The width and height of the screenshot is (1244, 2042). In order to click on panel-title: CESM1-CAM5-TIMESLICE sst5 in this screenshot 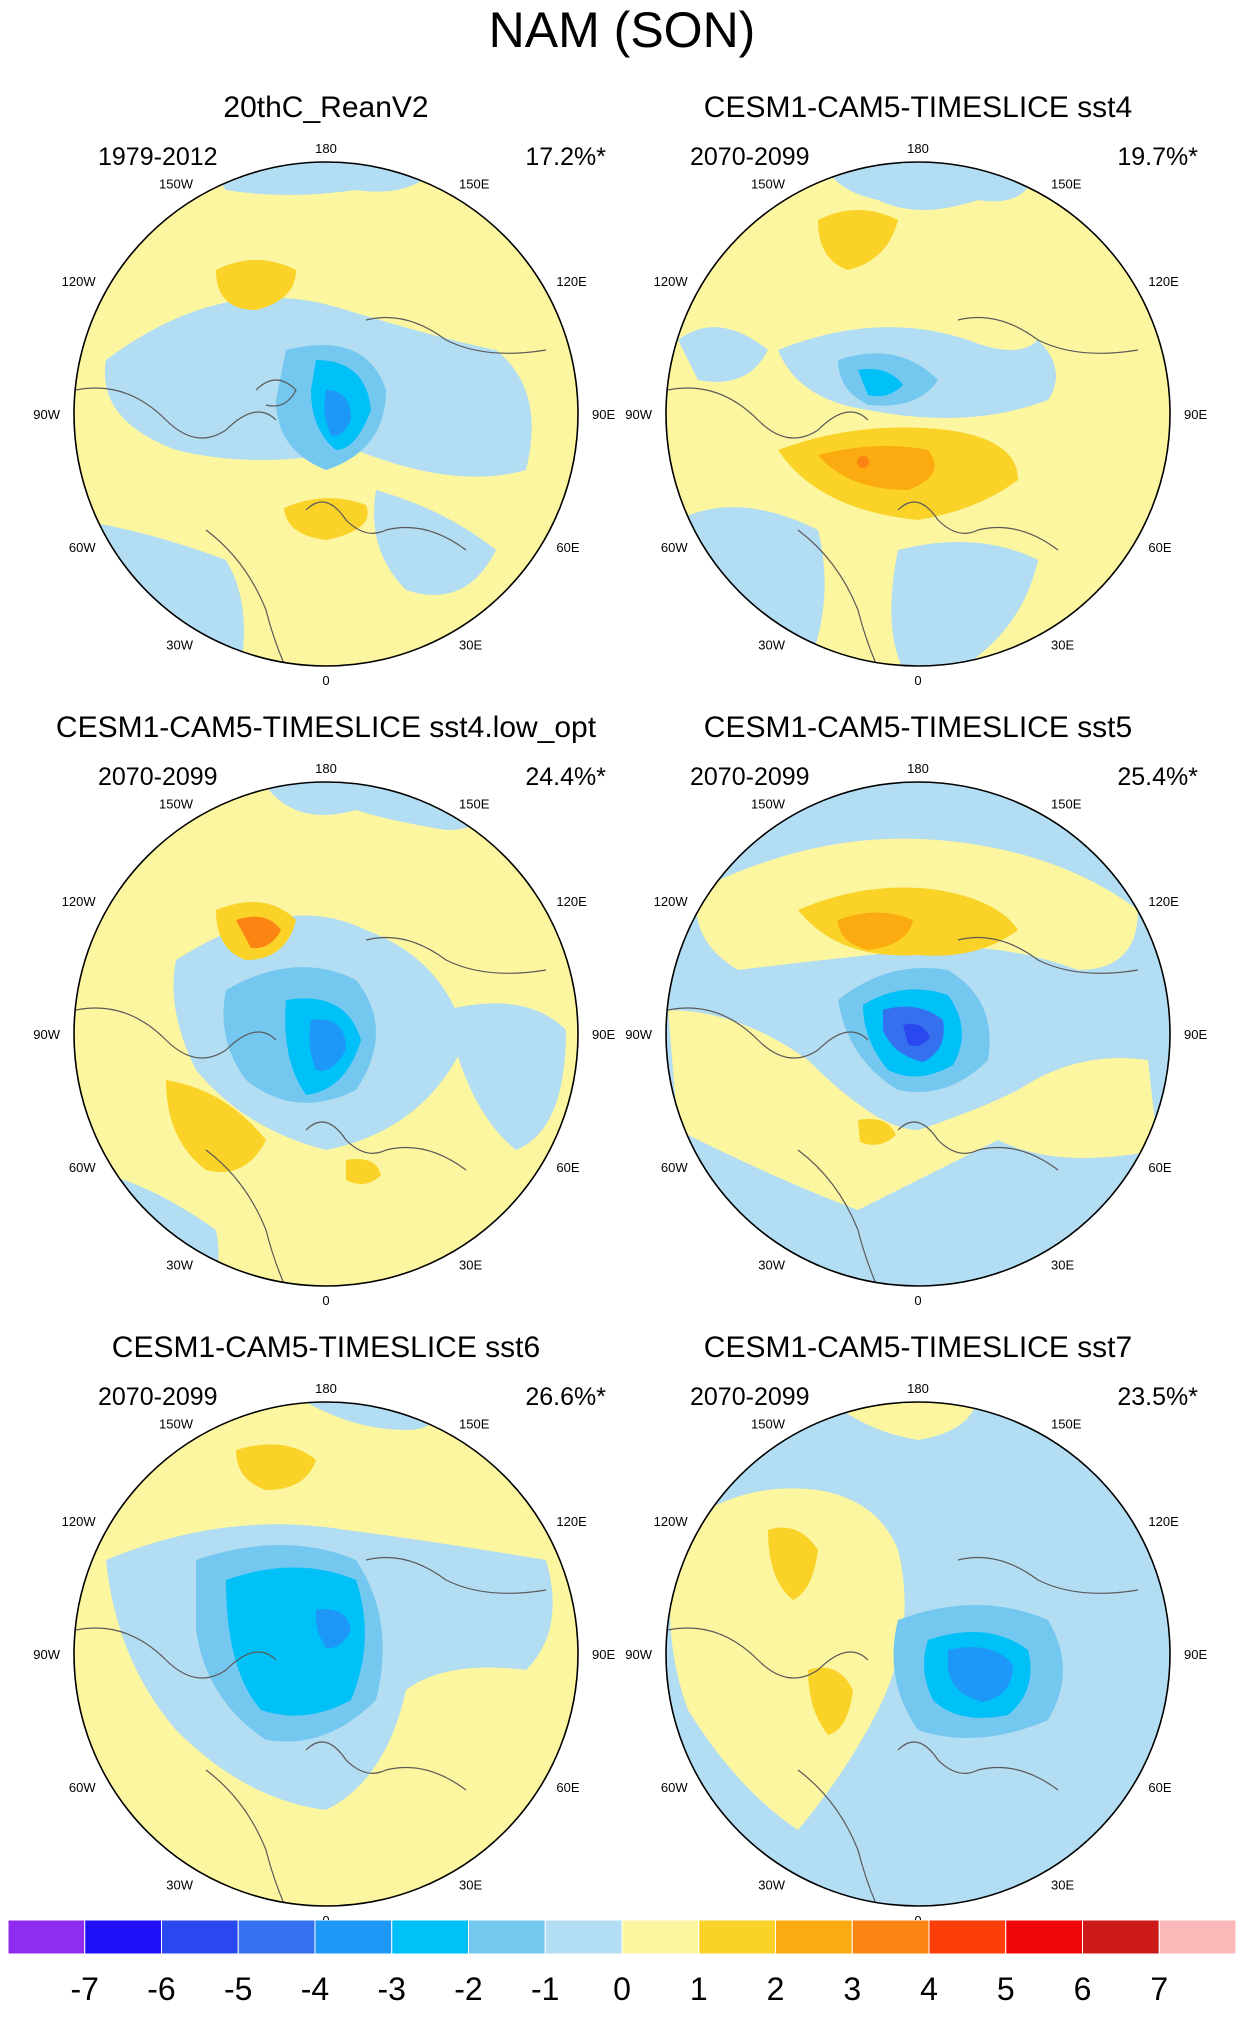, I will do `click(918, 727)`.